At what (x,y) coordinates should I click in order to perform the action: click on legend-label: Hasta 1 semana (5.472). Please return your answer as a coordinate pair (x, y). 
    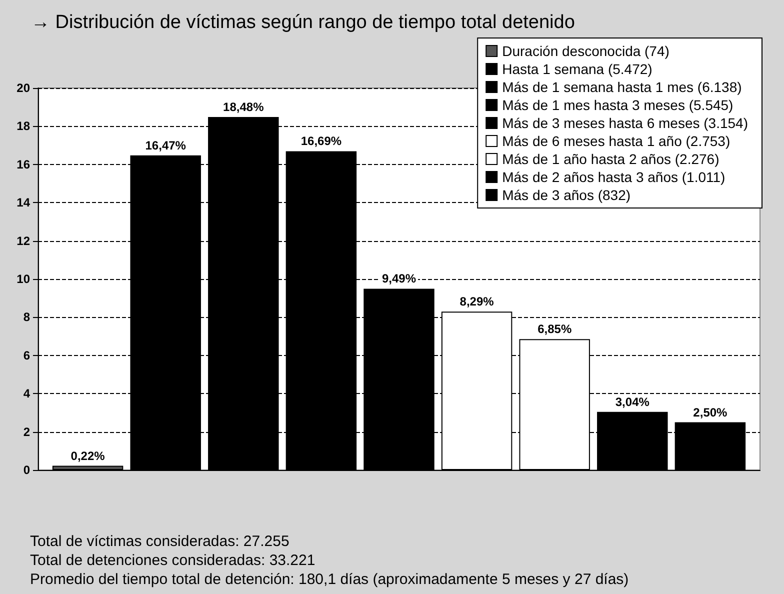
    Looking at the image, I should click on (577, 69).